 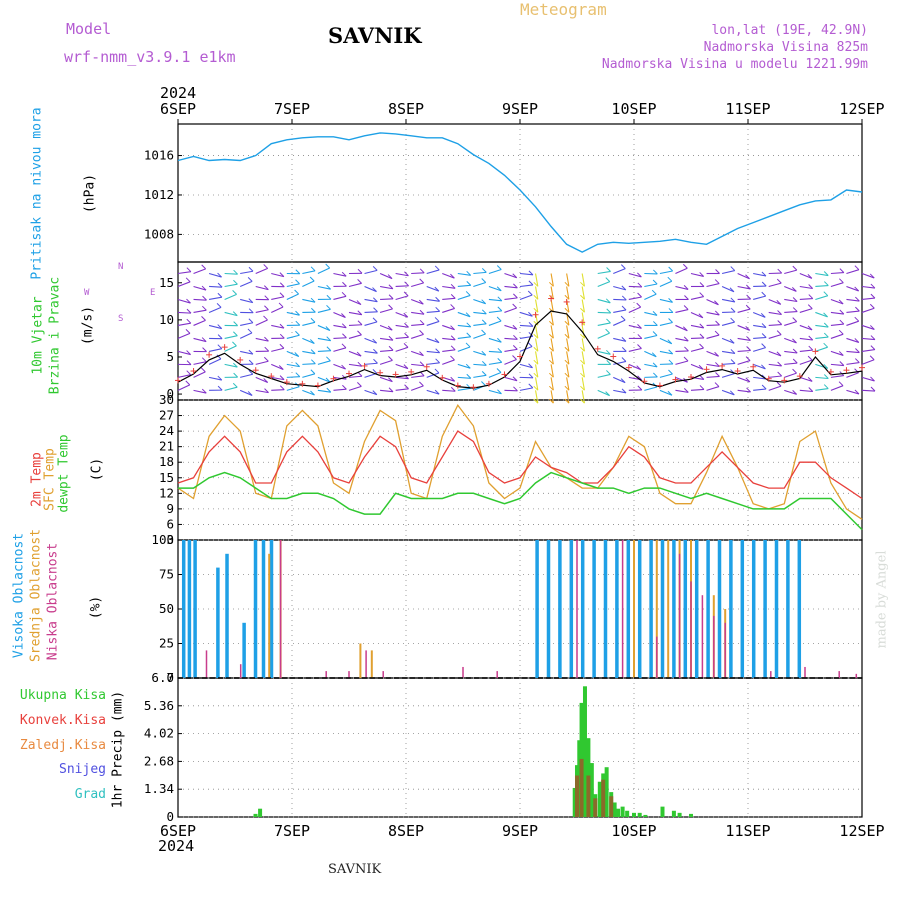 What do you see at coordinates (87, 293) in the screenshot?
I see `compass-w: W` at bounding box center [87, 293].